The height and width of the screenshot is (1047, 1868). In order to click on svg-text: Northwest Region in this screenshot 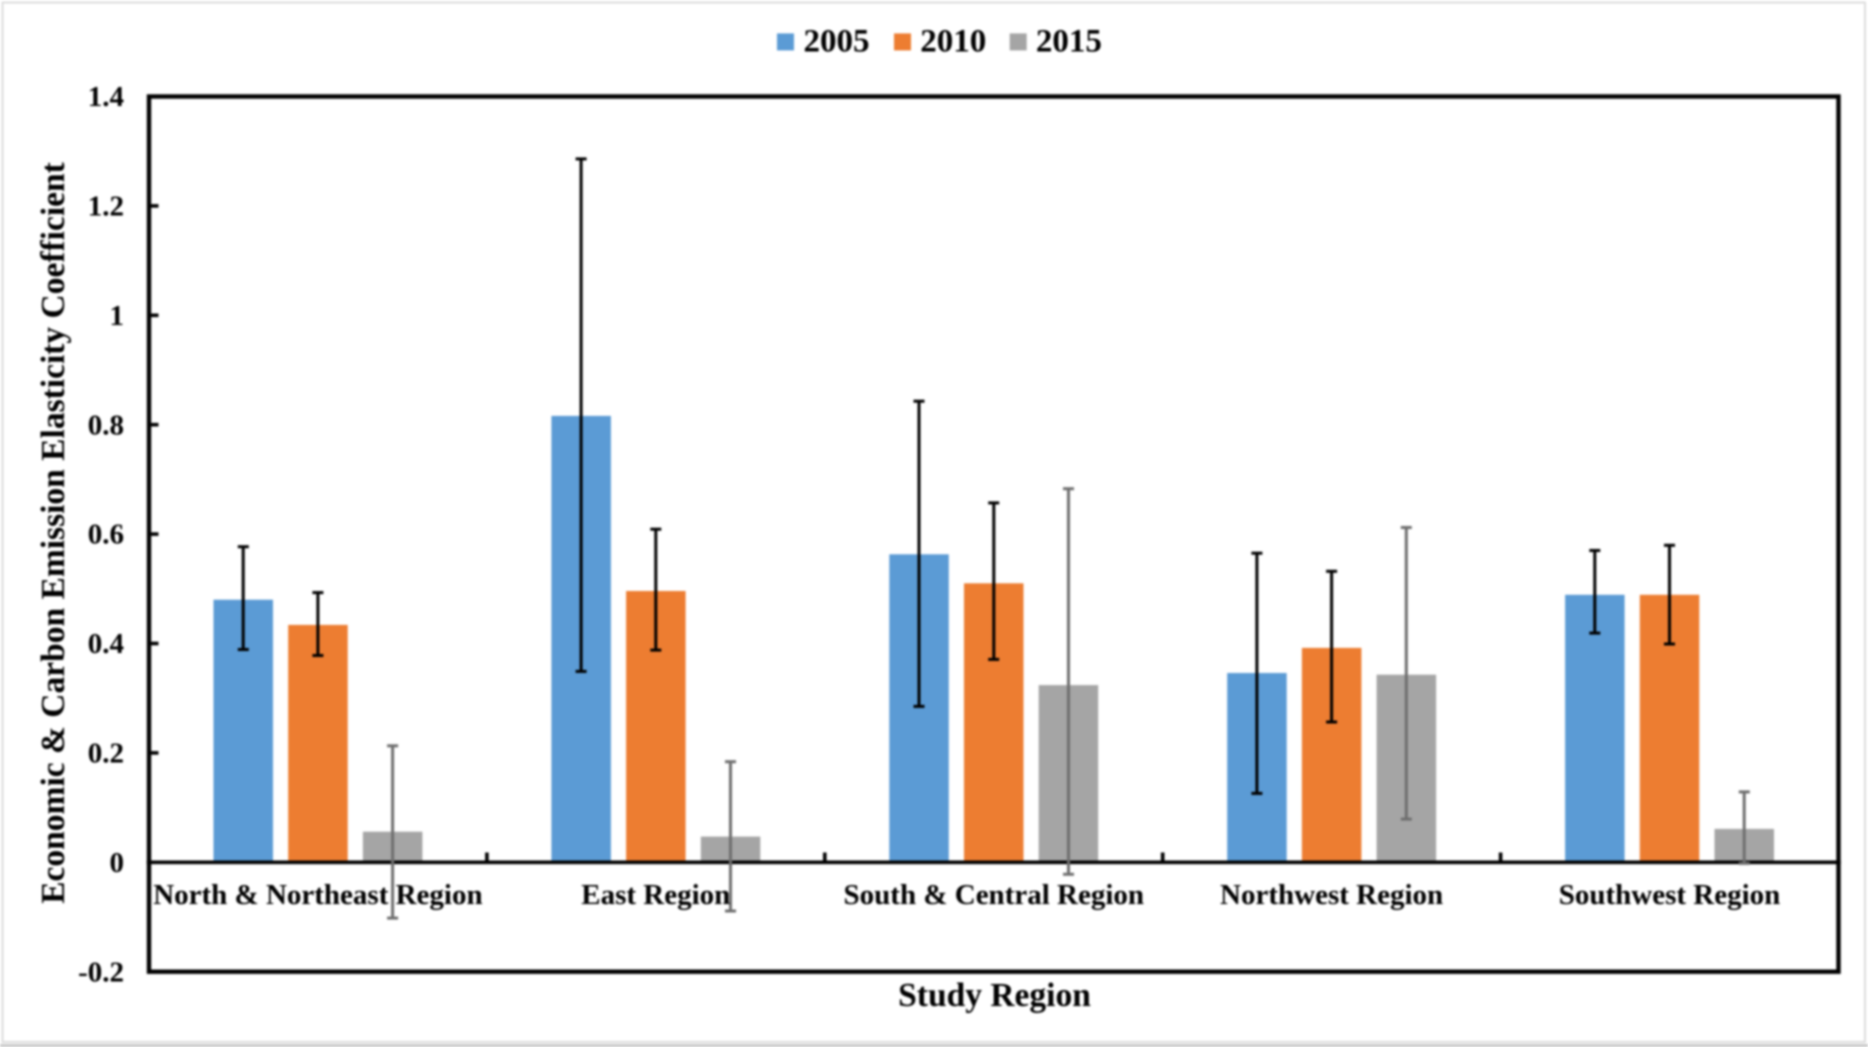, I will do `click(1331, 895)`.